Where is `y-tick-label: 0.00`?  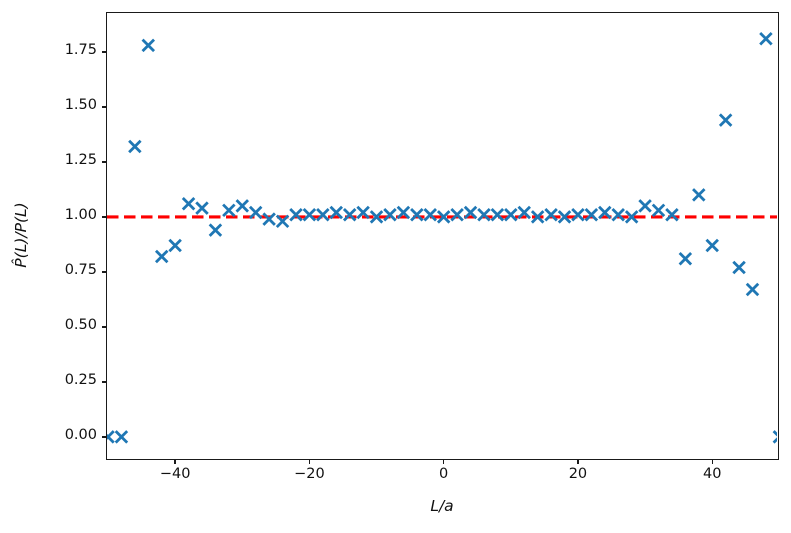 y-tick-label: 0.00 is located at coordinates (80, 435).